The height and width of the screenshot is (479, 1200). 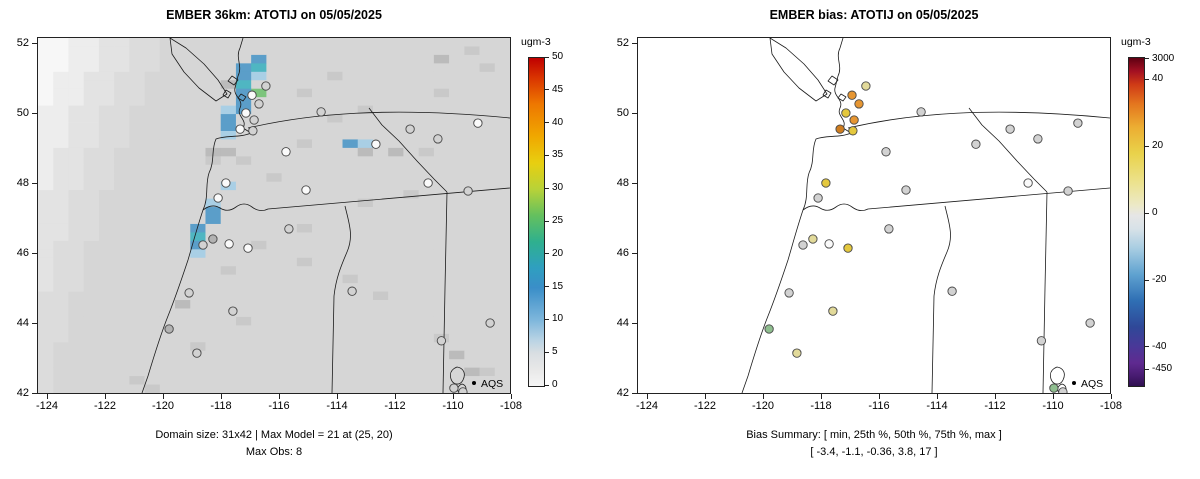 I want to click on colorbar-tick-label: 50, so click(x=558, y=56).